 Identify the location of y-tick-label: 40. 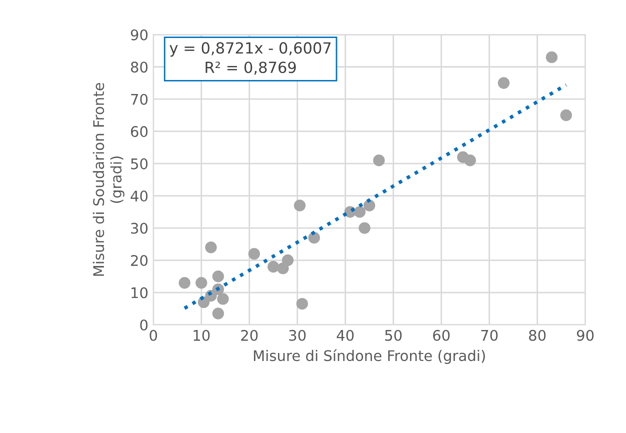
(139, 196).